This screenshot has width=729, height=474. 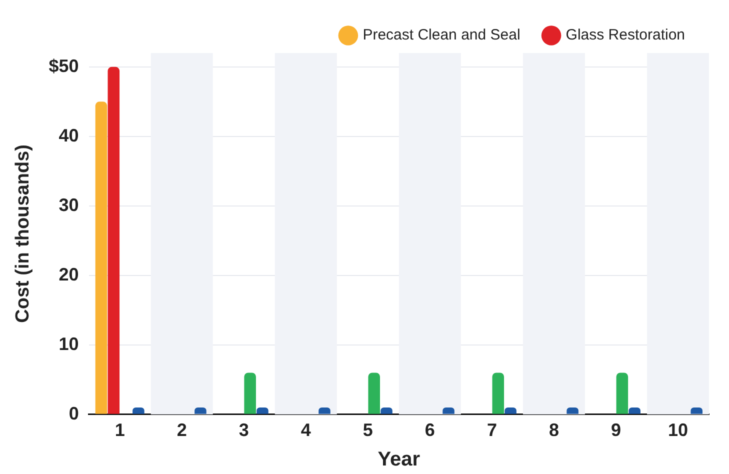 What do you see at coordinates (73, 413) in the screenshot?
I see `y-tick-label: 0` at bounding box center [73, 413].